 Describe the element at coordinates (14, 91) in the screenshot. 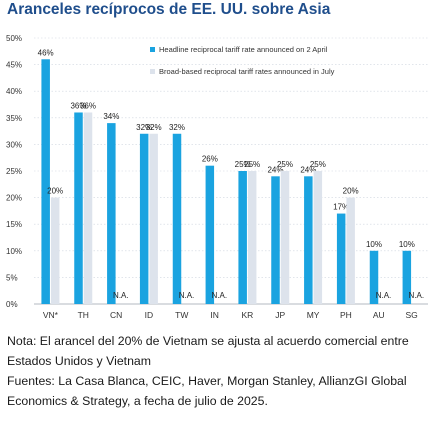

I see `y-tick-label: 40%` at that location.